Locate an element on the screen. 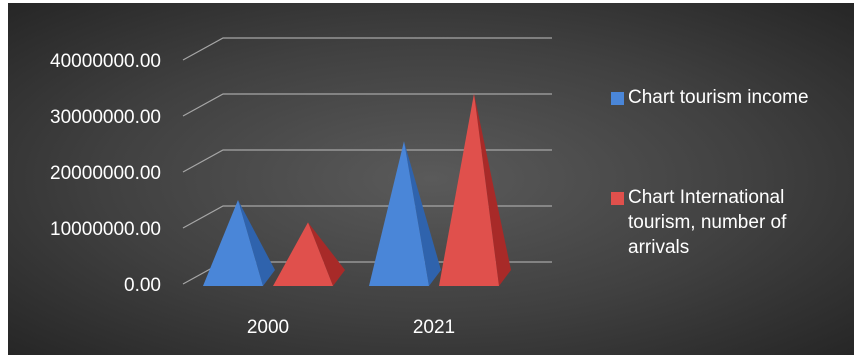 Image resolution: width=857 pixels, height=358 pixels. y-tick-label: 30000000.00 is located at coordinates (105, 117).